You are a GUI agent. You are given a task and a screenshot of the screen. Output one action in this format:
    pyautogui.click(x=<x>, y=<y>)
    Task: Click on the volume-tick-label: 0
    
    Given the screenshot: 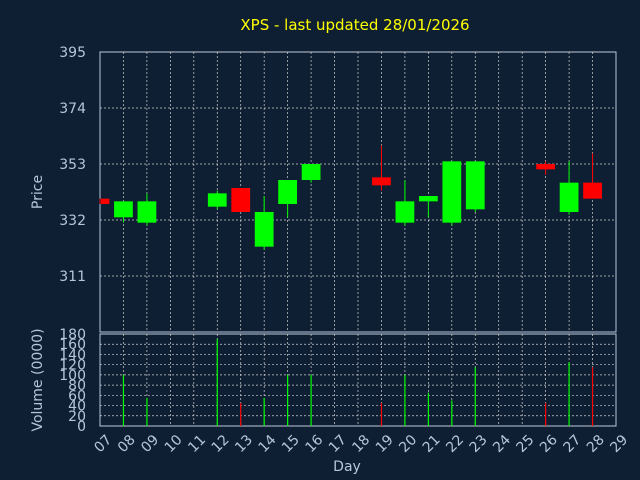 What is the action you would take?
    pyautogui.click(x=81, y=427)
    